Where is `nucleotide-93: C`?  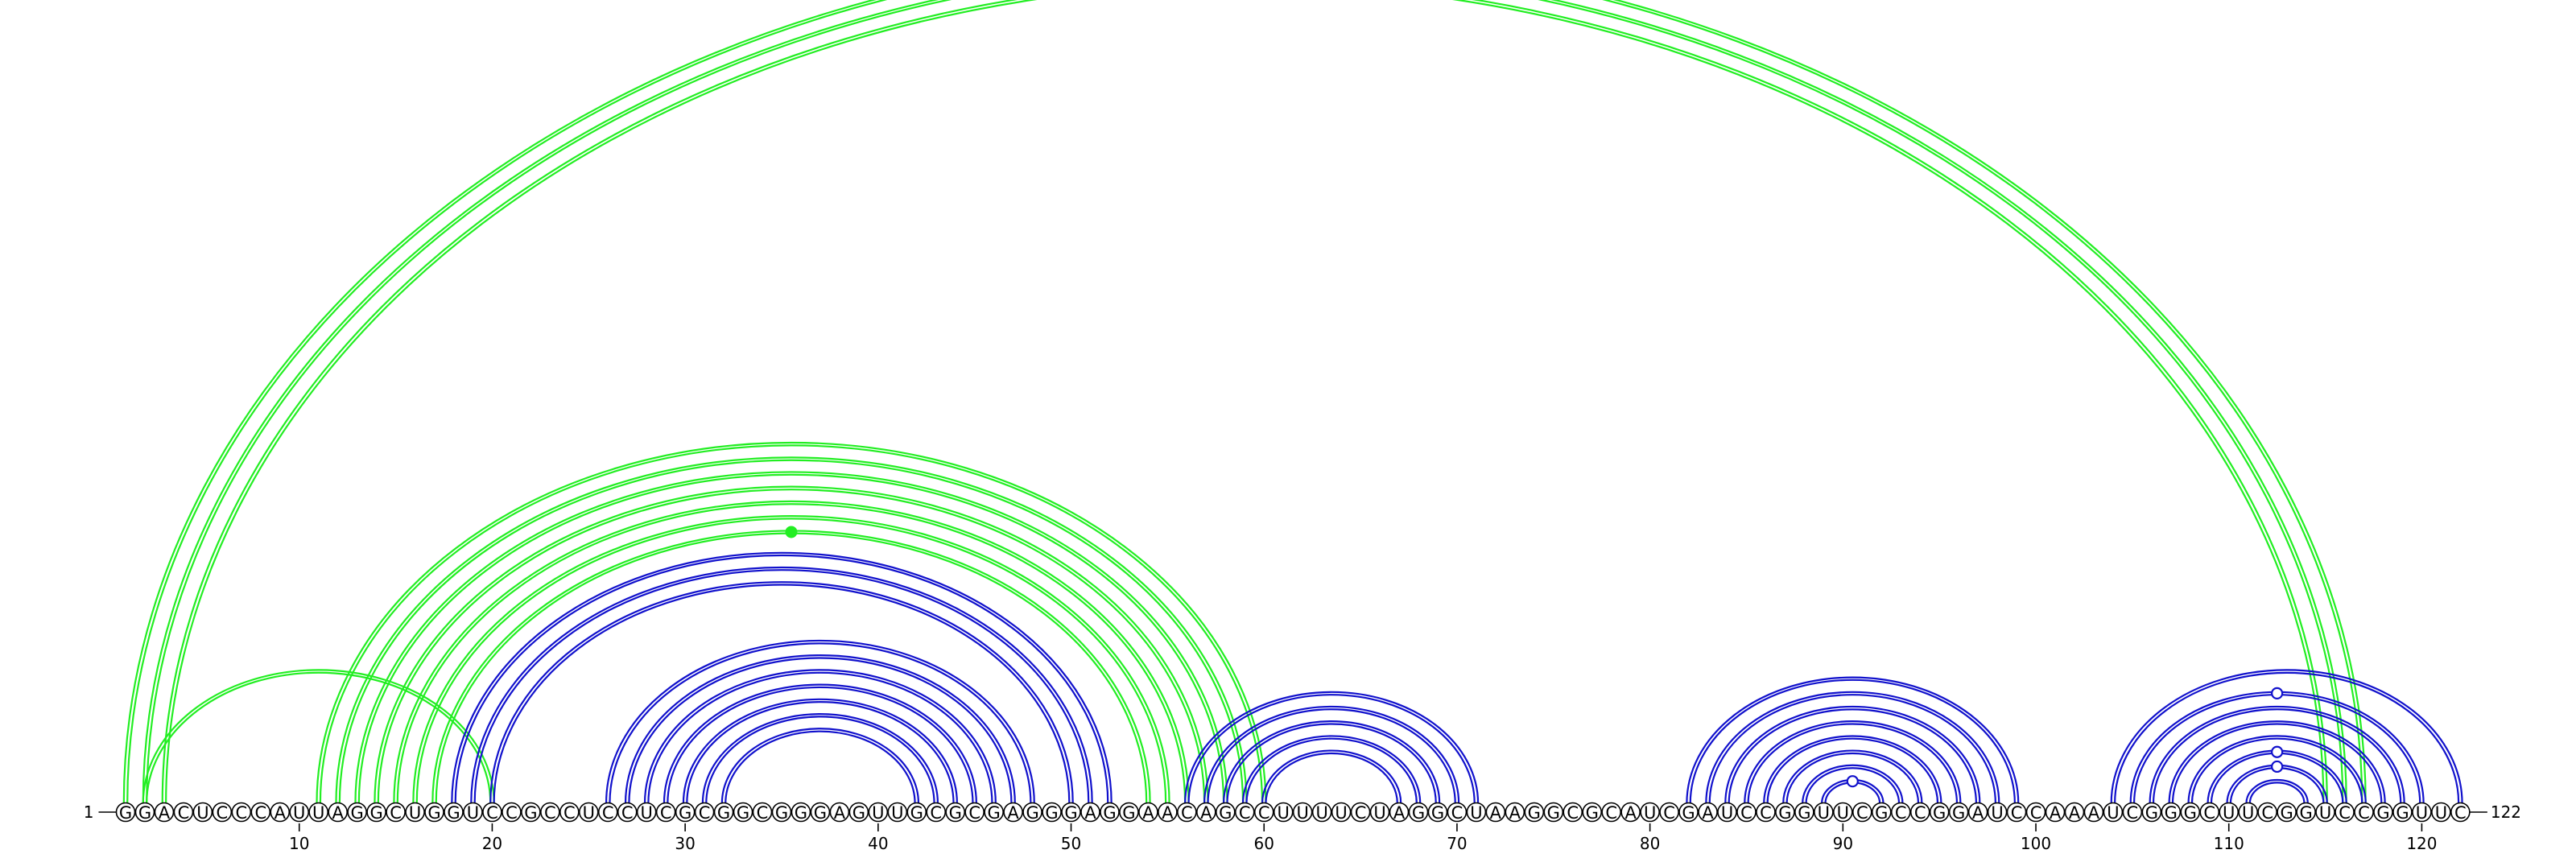
nucleotide-93: C is located at coordinates (1900, 813).